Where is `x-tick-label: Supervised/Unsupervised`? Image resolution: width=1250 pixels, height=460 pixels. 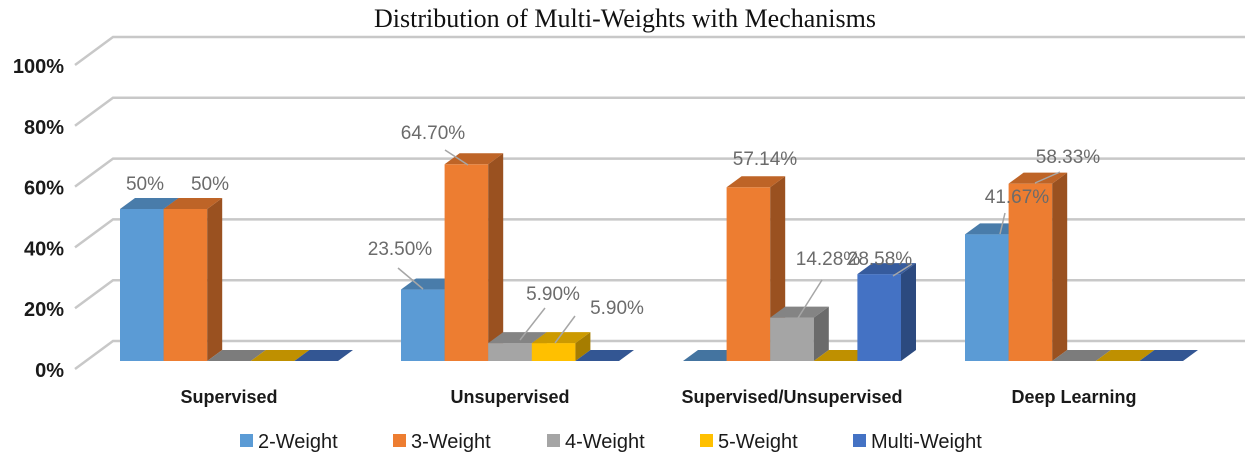
x-tick-label: Supervised/Unsupervised is located at coordinates (791, 397).